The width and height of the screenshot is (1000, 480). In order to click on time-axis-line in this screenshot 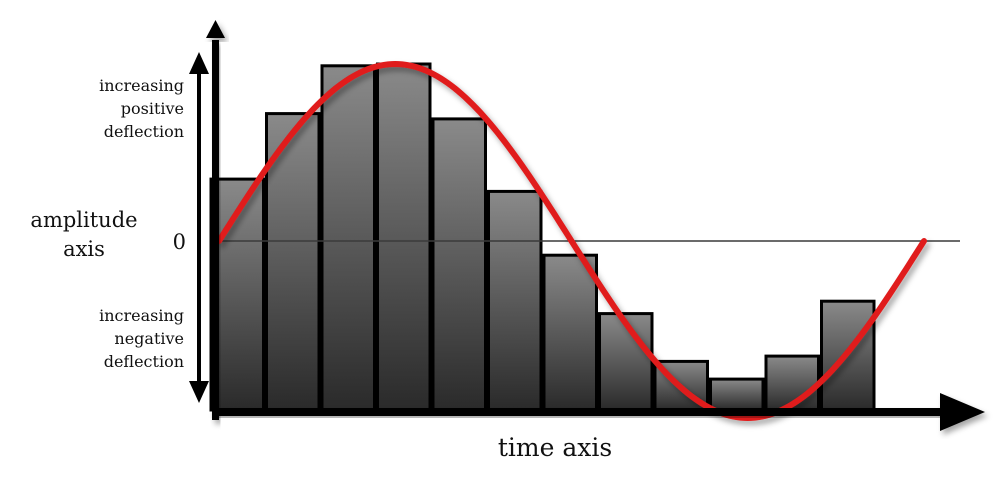, I will do `click(582, 412)`.